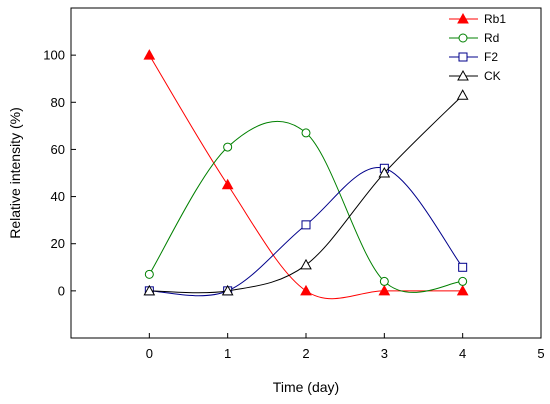 The height and width of the screenshot is (404, 550). Describe the element at coordinates (59, 173) in the screenshot. I see `y-axis-ticks: 0 20 40 60 80 100` at that location.